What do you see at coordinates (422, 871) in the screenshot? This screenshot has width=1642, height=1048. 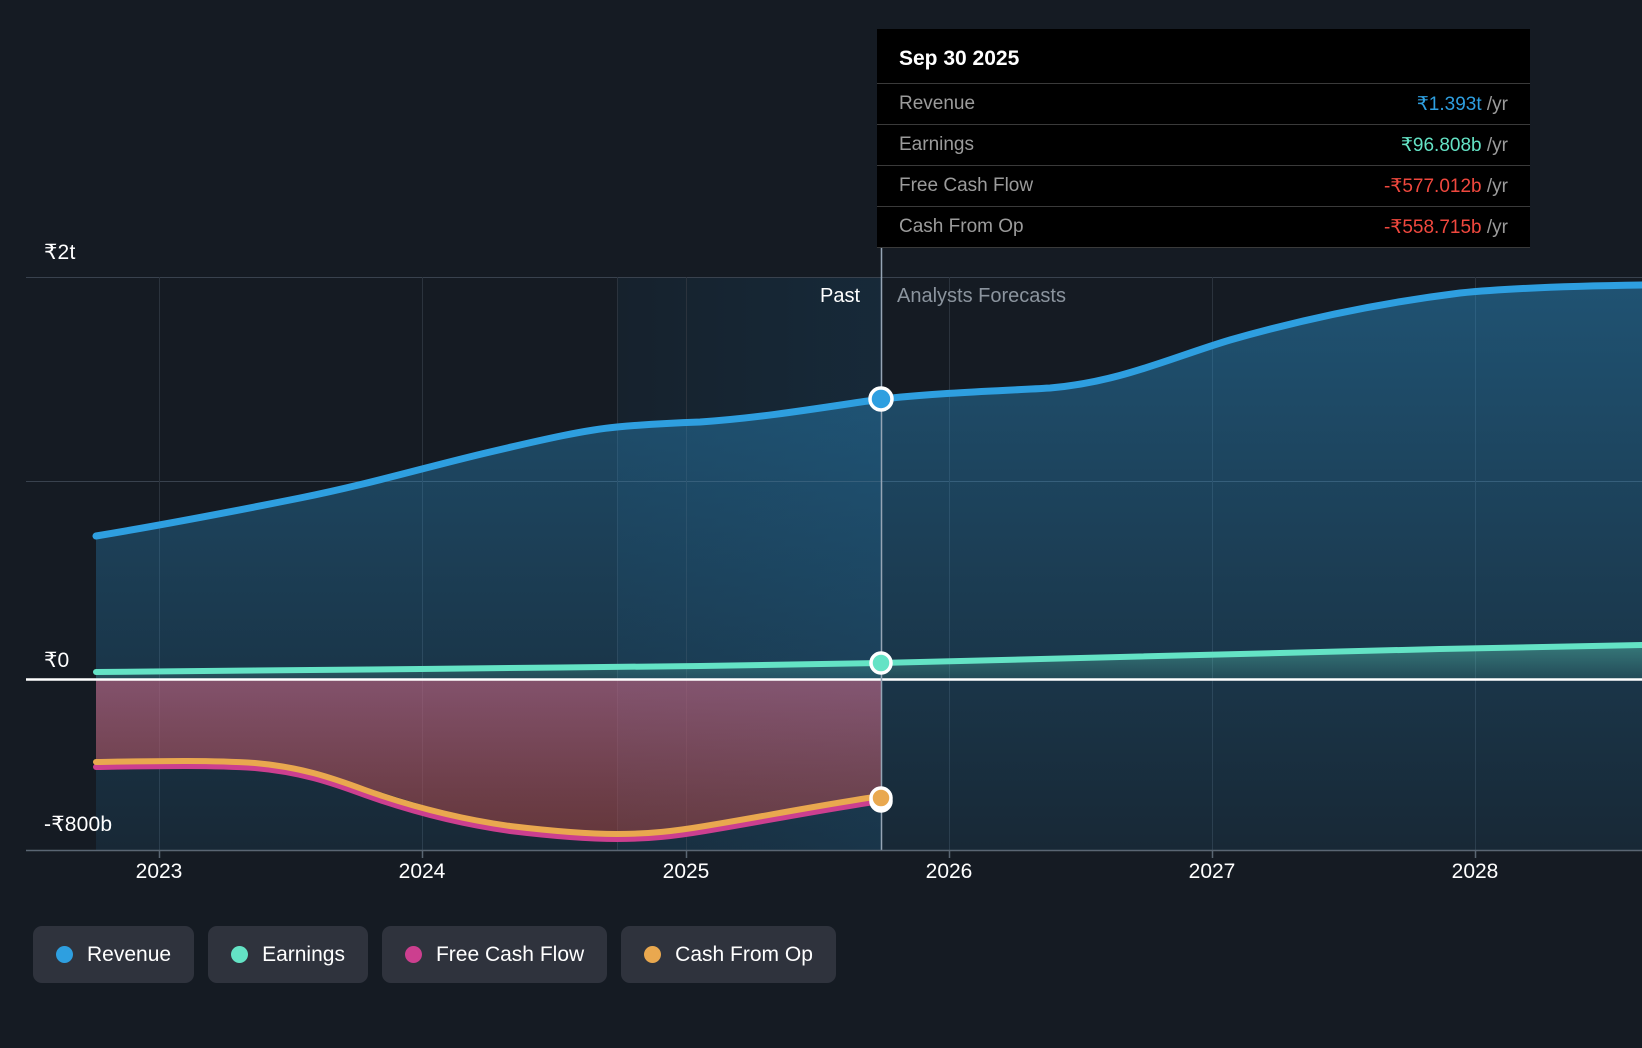 I see `x-axis-label-2024: 2024` at bounding box center [422, 871].